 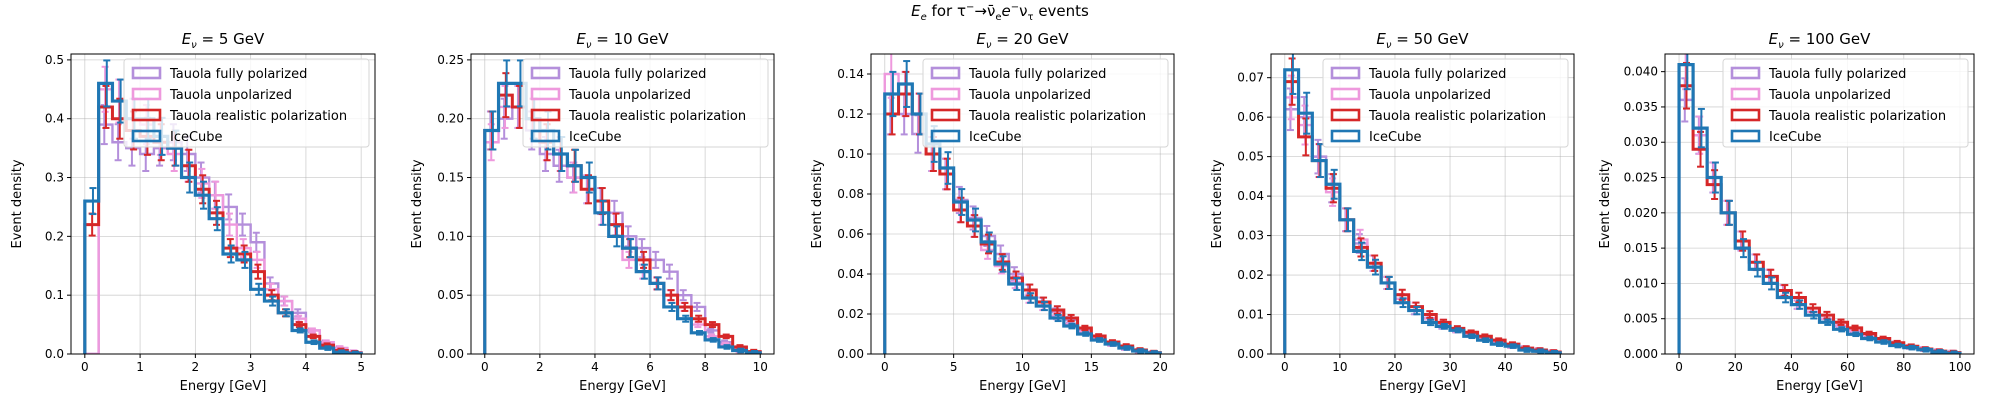 What do you see at coordinates (1847, 367) in the screenshot?
I see `x-tick-label: 60` at bounding box center [1847, 367].